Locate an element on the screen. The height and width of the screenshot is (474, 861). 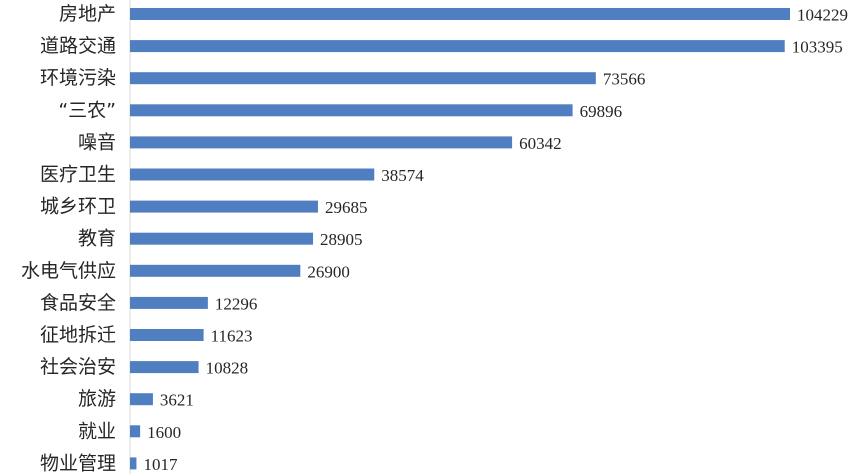
category-tick-label: 环境污染 is located at coordinates (78, 78).